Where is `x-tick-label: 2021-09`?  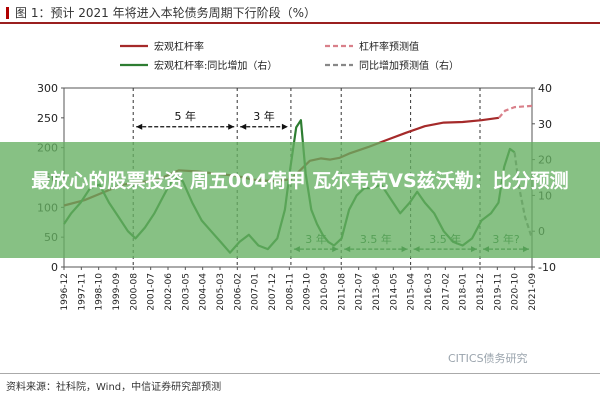
x-tick-label: 2021-09 is located at coordinates (533, 292).